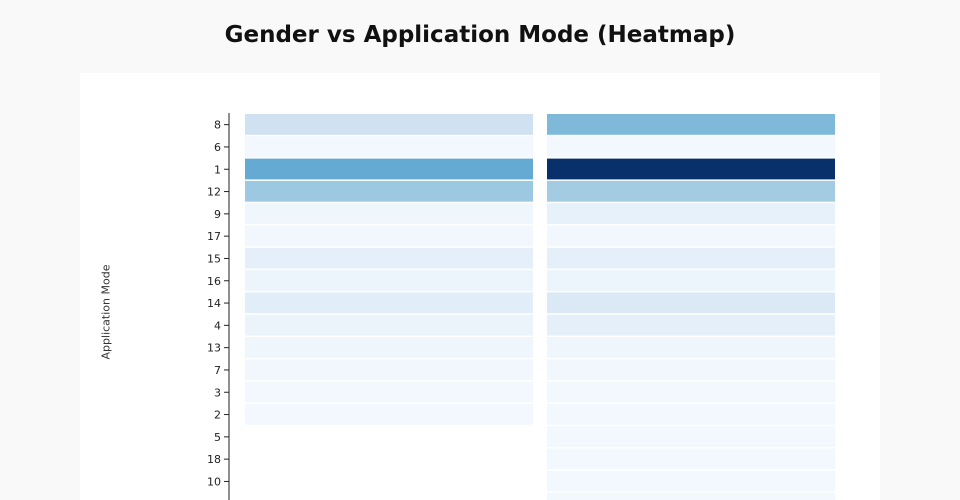 Image resolution: width=960 pixels, height=500 pixels. I want to click on y-tick-label-16: 16, so click(214, 281).